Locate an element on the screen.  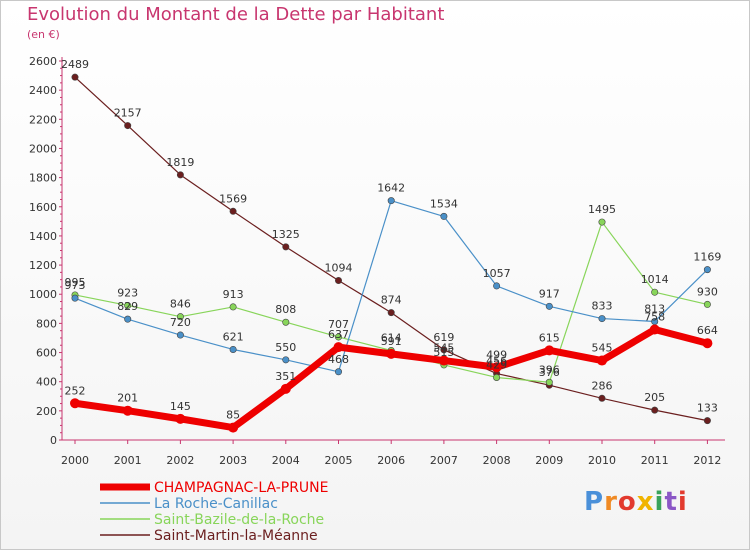
data-label: 515 is located at coordinates (443, 352).